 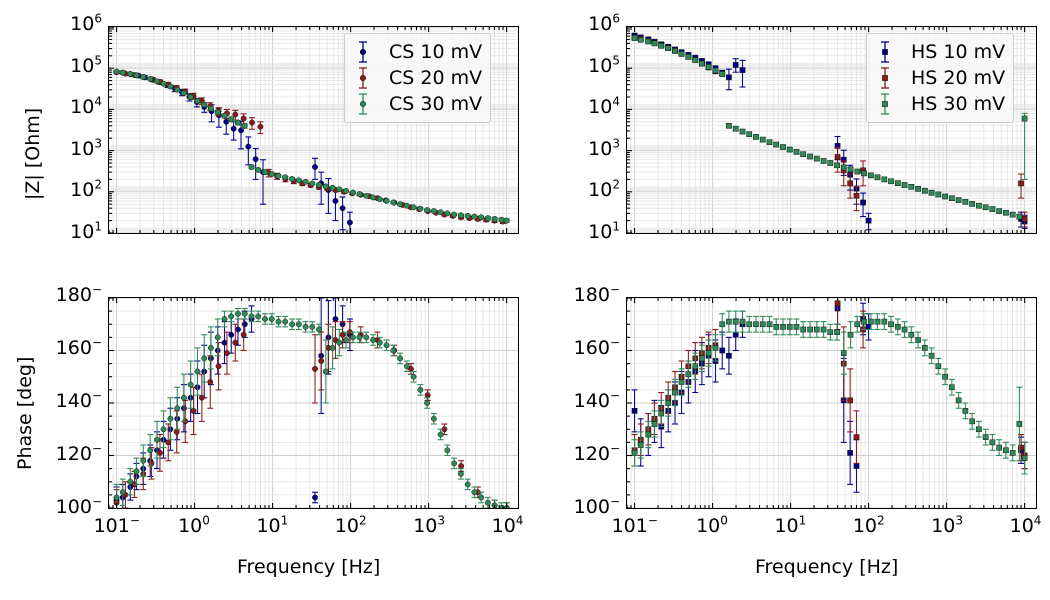 I want to click on legend-cs-entry-1: CS 20 mV, so click(x=416, y=78).